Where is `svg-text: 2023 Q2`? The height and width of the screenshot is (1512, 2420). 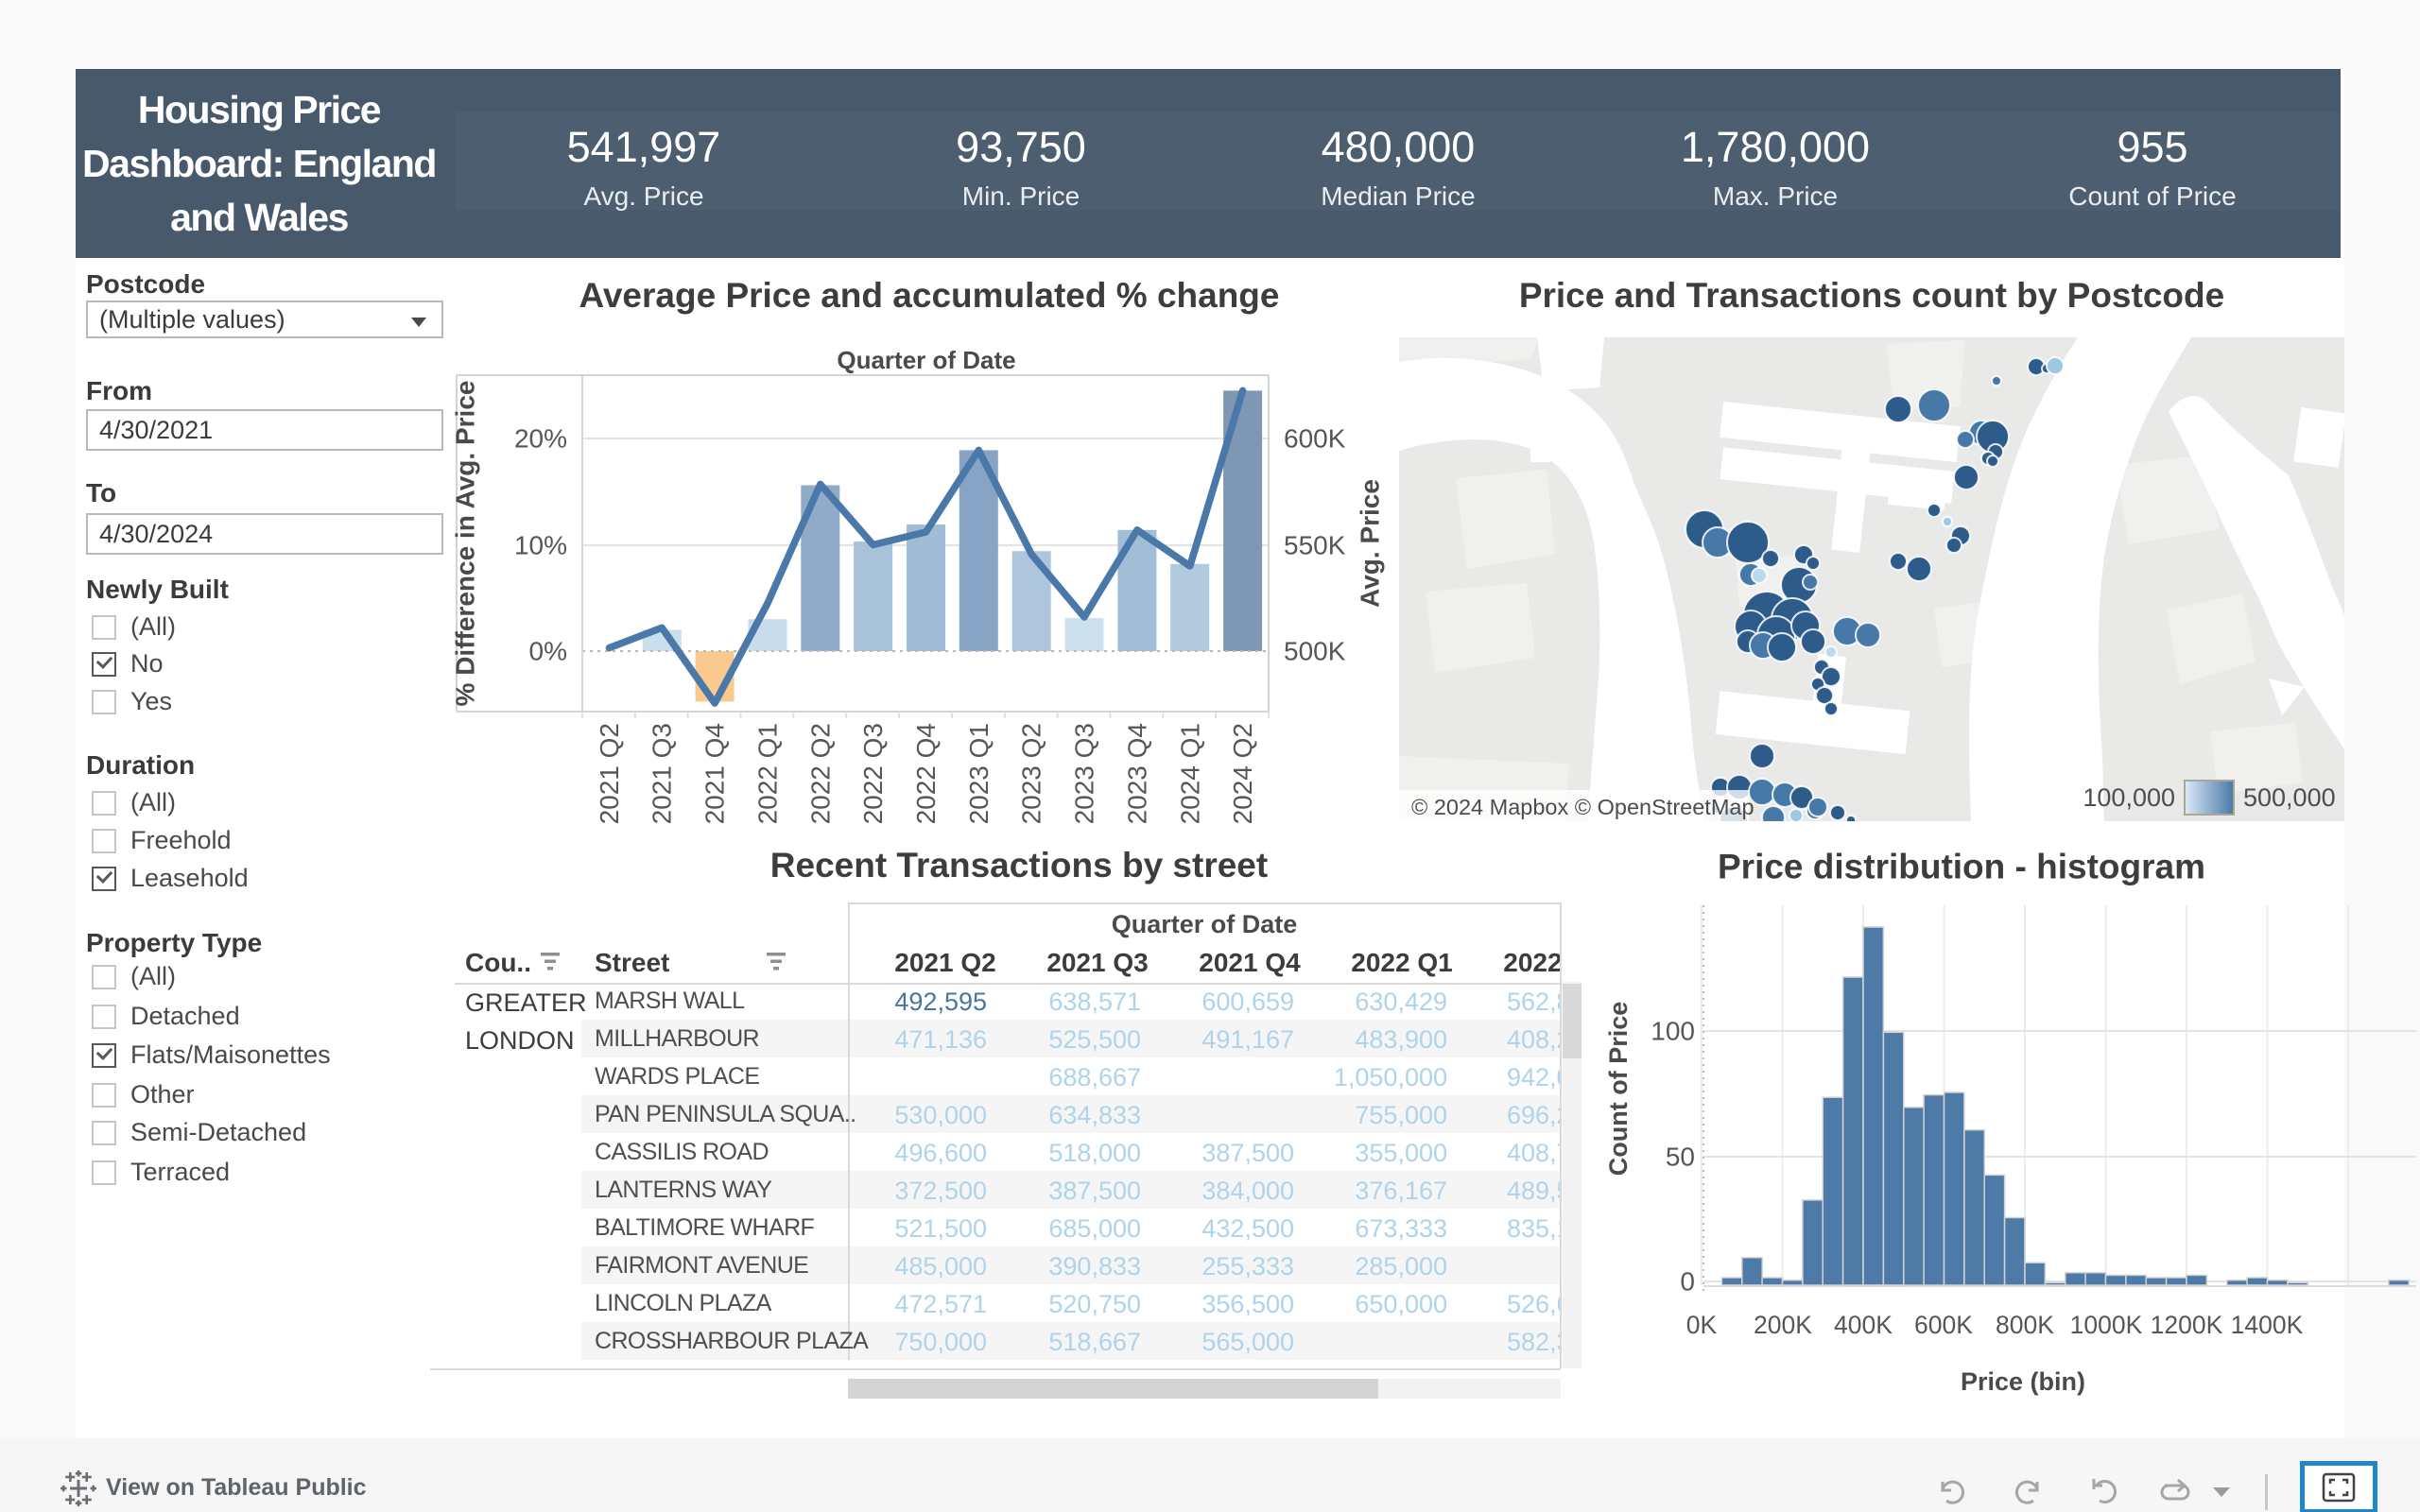
svg-text: 2023 Q2 is located at coordinates (1032, 773).